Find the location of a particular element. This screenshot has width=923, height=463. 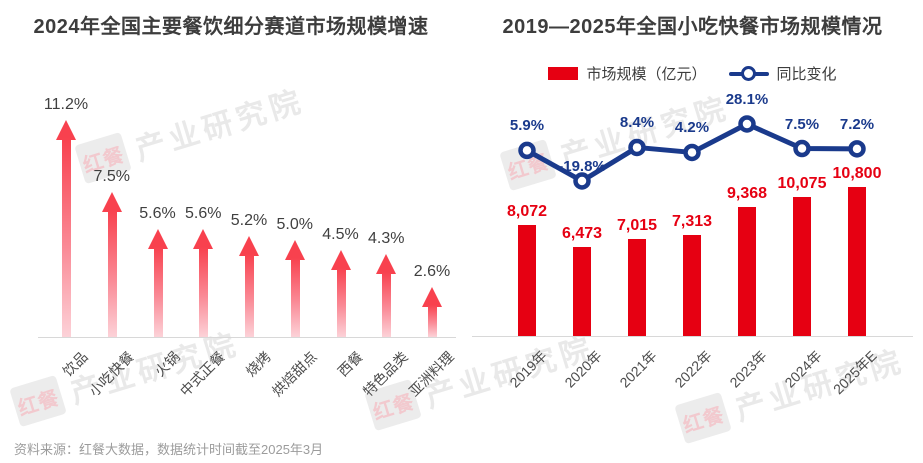

yoy-value-label: 5.9% is located at coordinates (527, 126).